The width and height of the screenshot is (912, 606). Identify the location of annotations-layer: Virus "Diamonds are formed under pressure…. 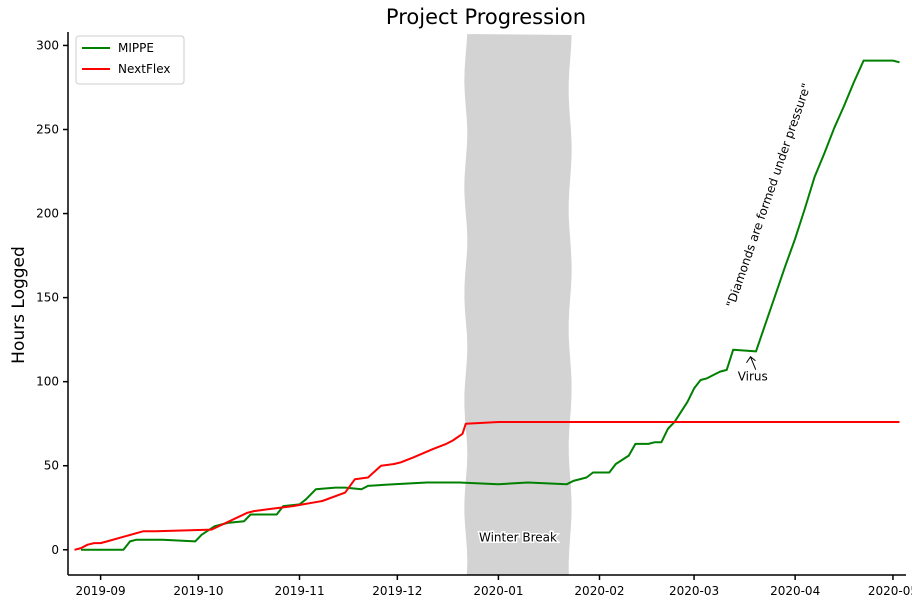
(768, 233).